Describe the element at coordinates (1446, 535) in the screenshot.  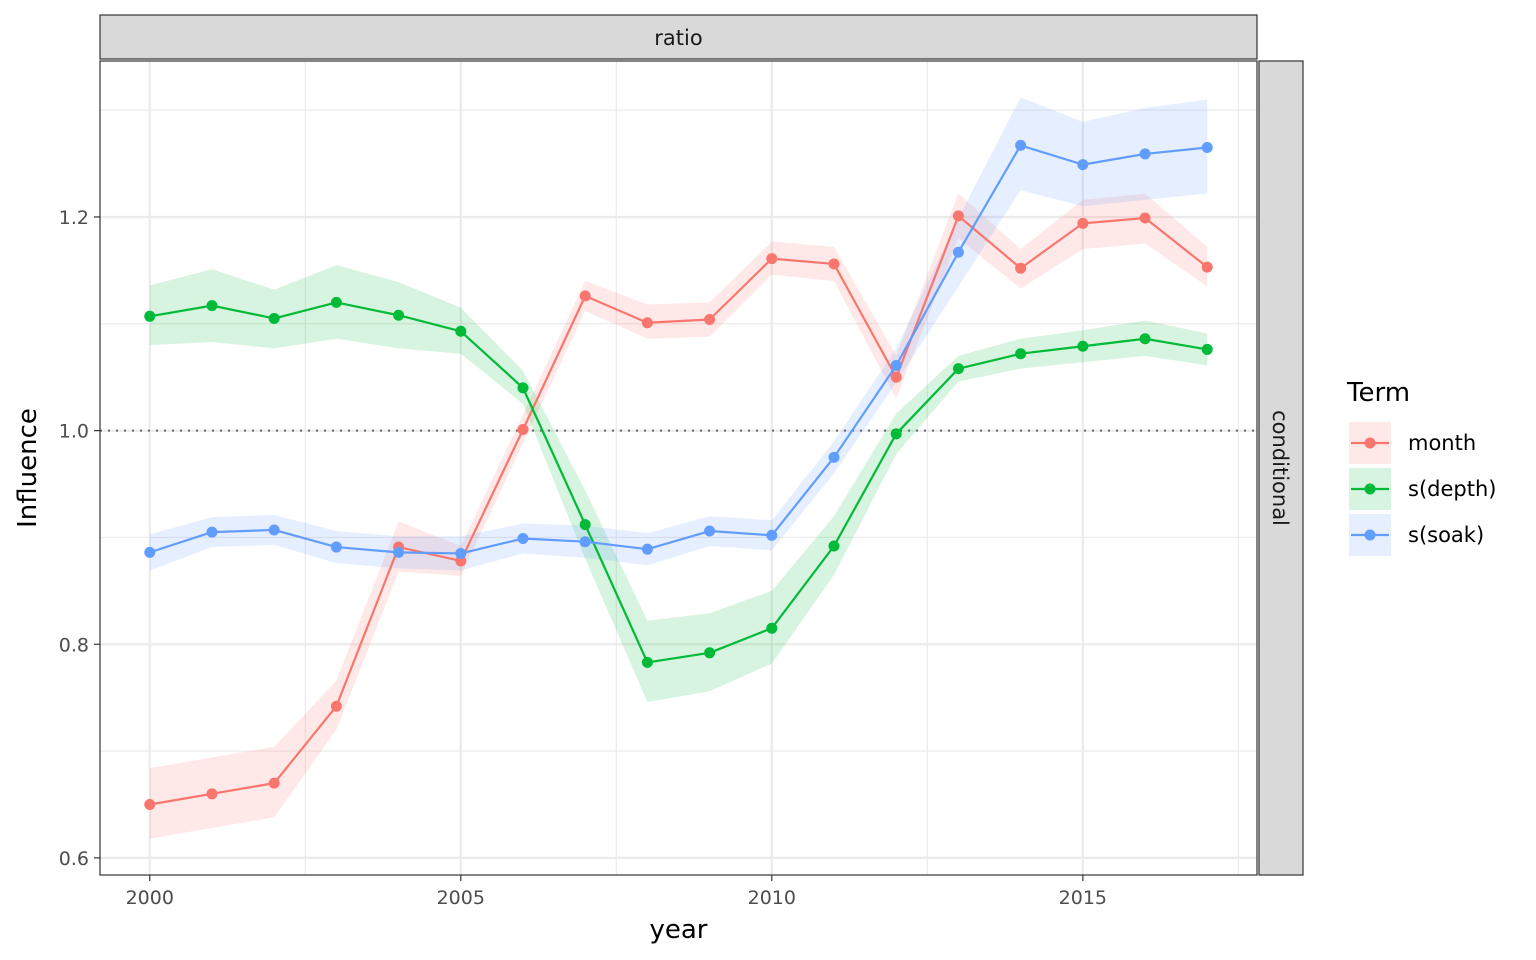
I see `legend-label: s(soak)` at that location.